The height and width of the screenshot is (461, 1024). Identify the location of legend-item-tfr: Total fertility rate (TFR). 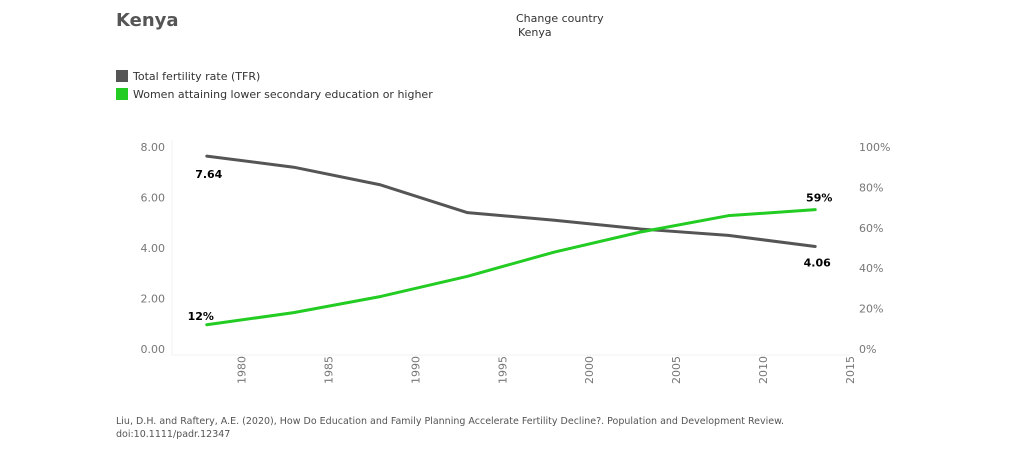
(274, 76).